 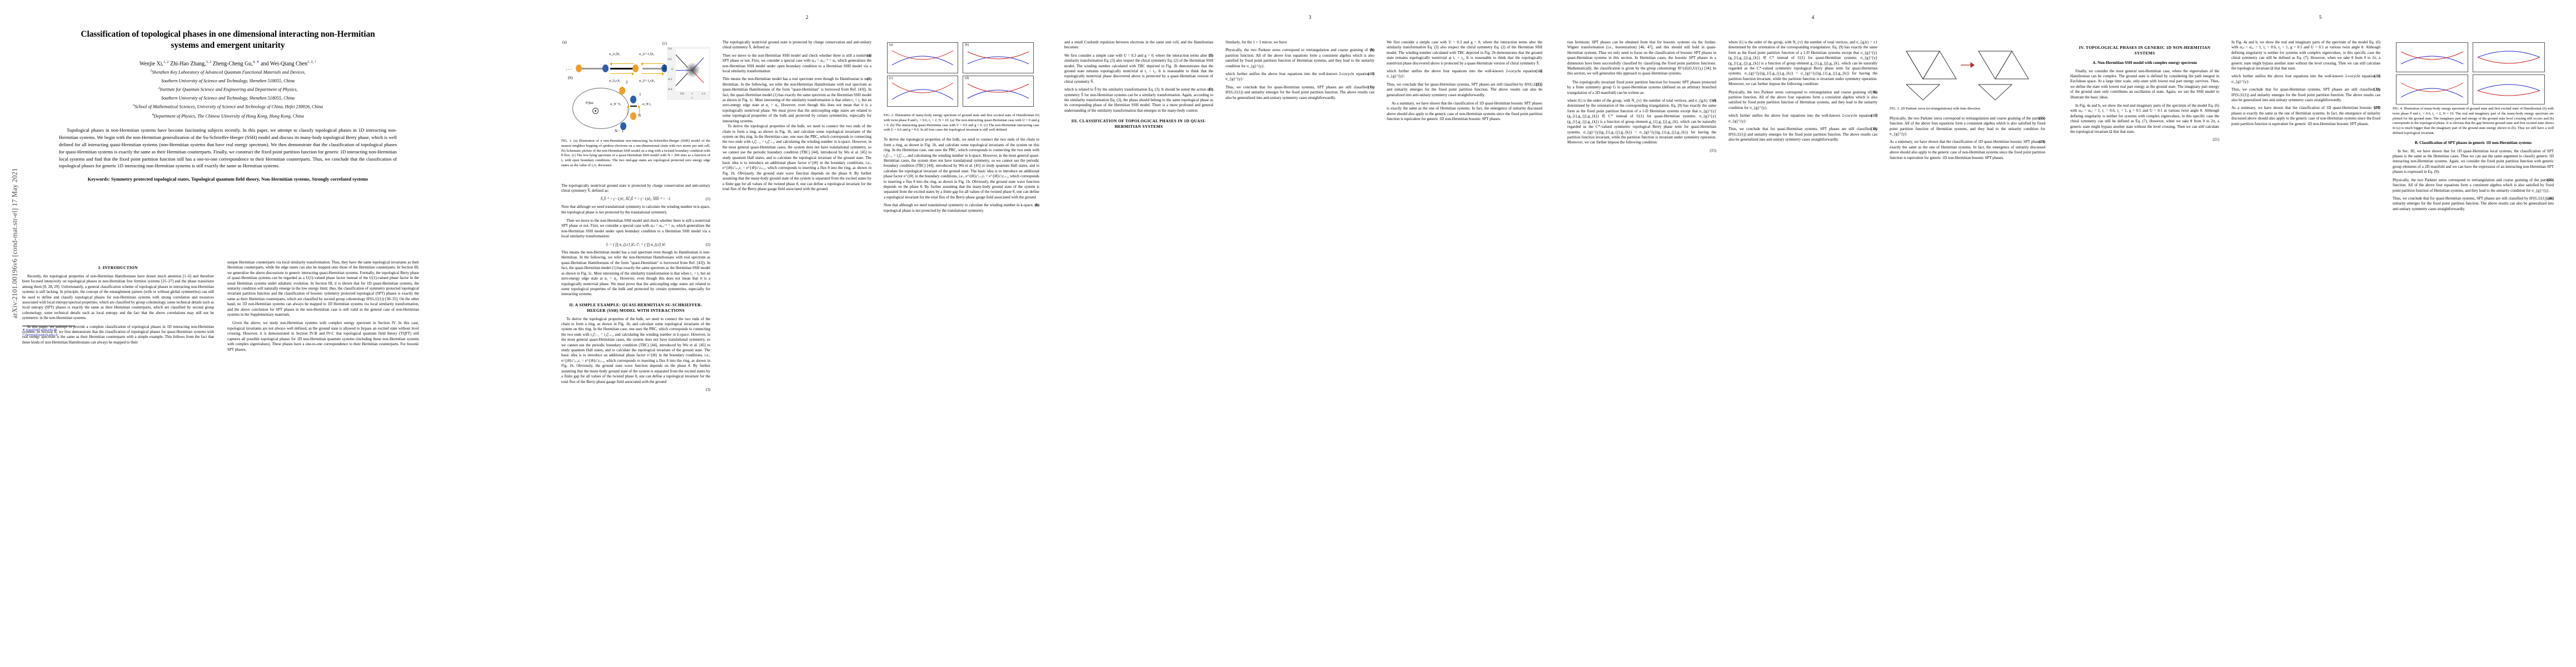 I want to click on figure-1-label-b: (b), so click(x=570, y=78).